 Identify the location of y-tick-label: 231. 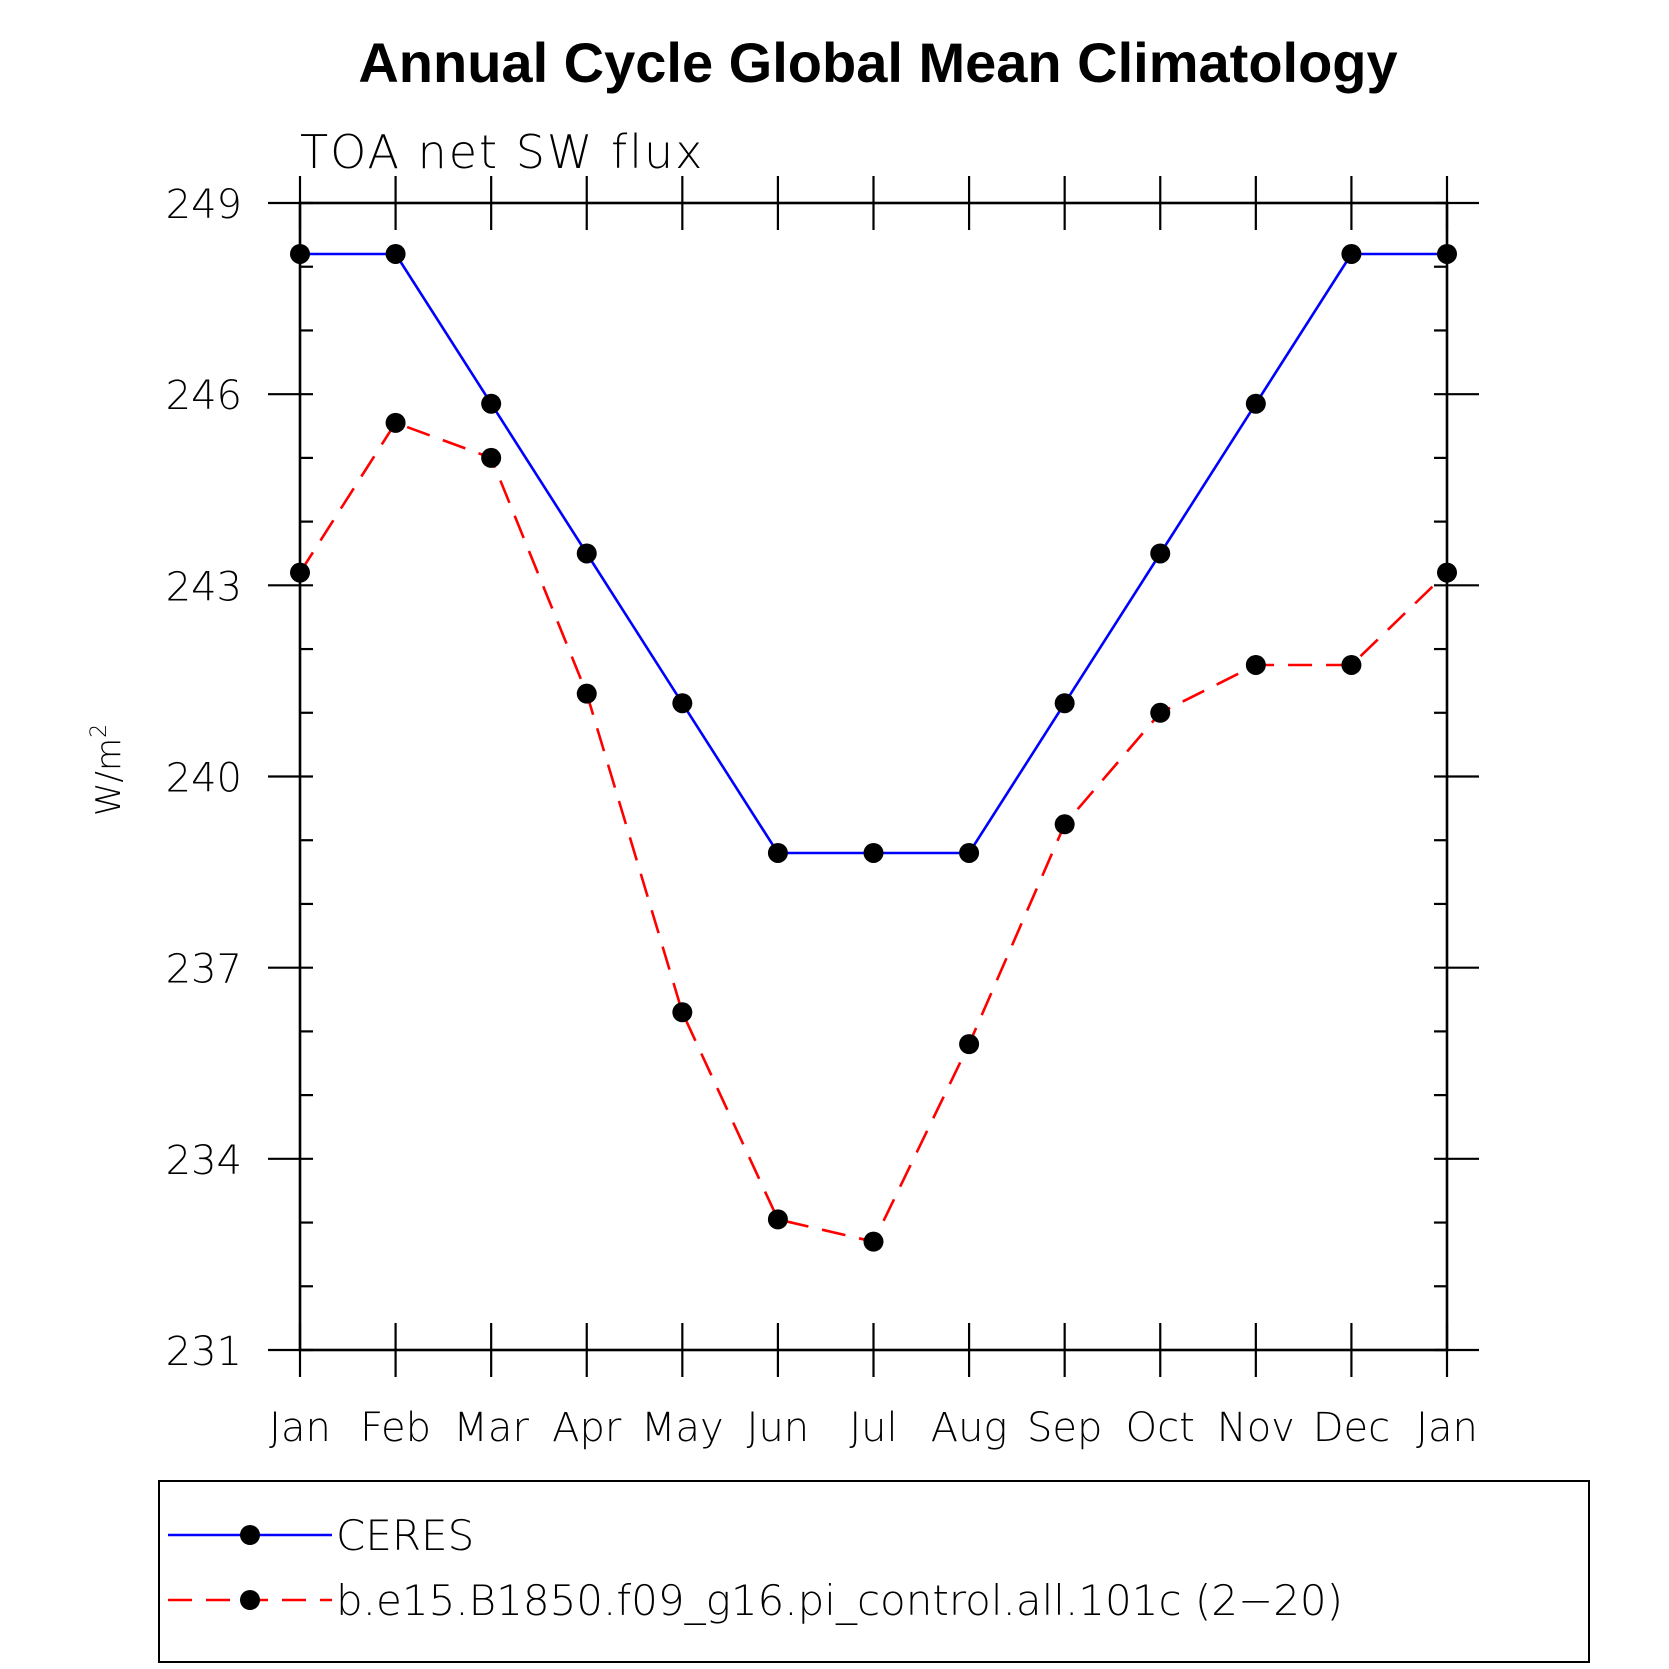
(204, 1352).